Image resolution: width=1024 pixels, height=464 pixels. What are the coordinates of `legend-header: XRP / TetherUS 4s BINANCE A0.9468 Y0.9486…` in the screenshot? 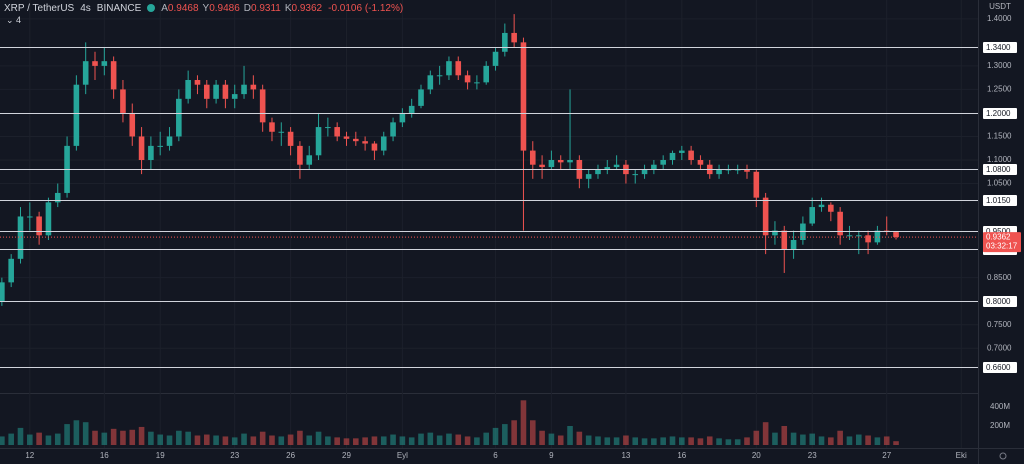 It's located at (203, 8).